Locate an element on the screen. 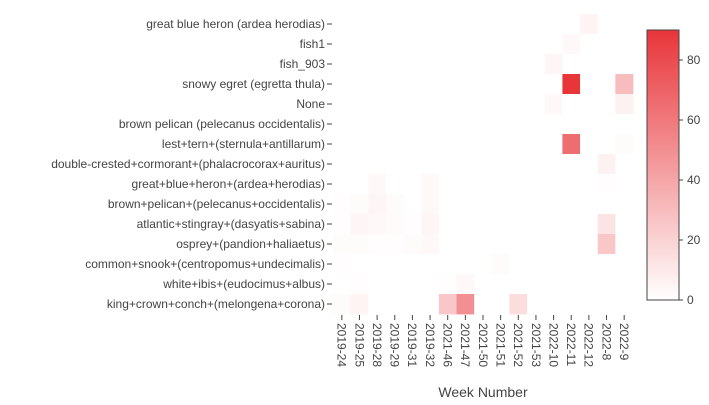 This screenshot has width=709, height=405. y-tick-label: great+blue+heron+(ardea+herodias) is located at coordinates (228, 184).